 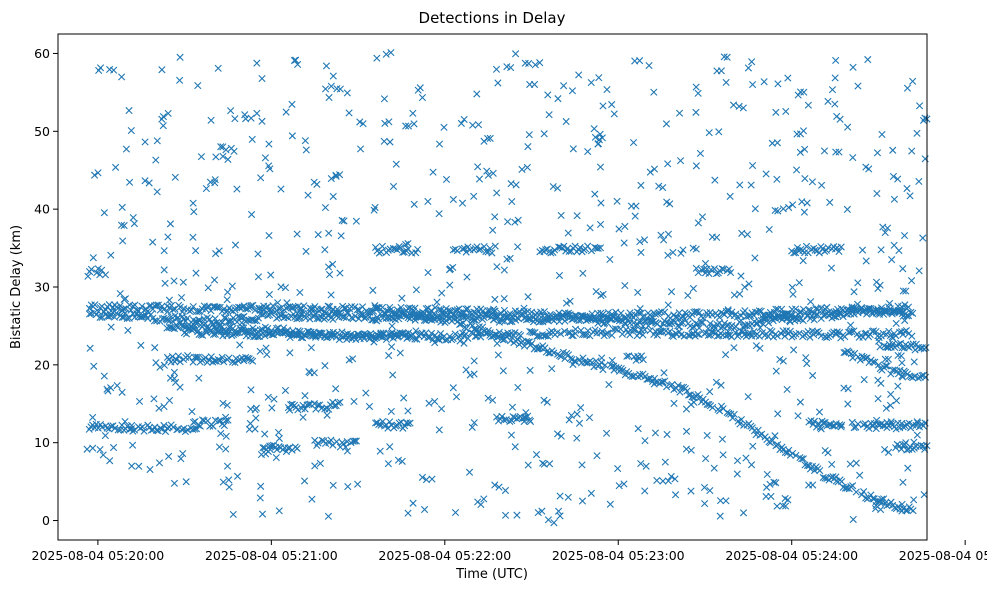 What do you see at coordinates (46, 520) in the screenshot?
I see `y-tick-label: 0` at bounding box center [46, 520].